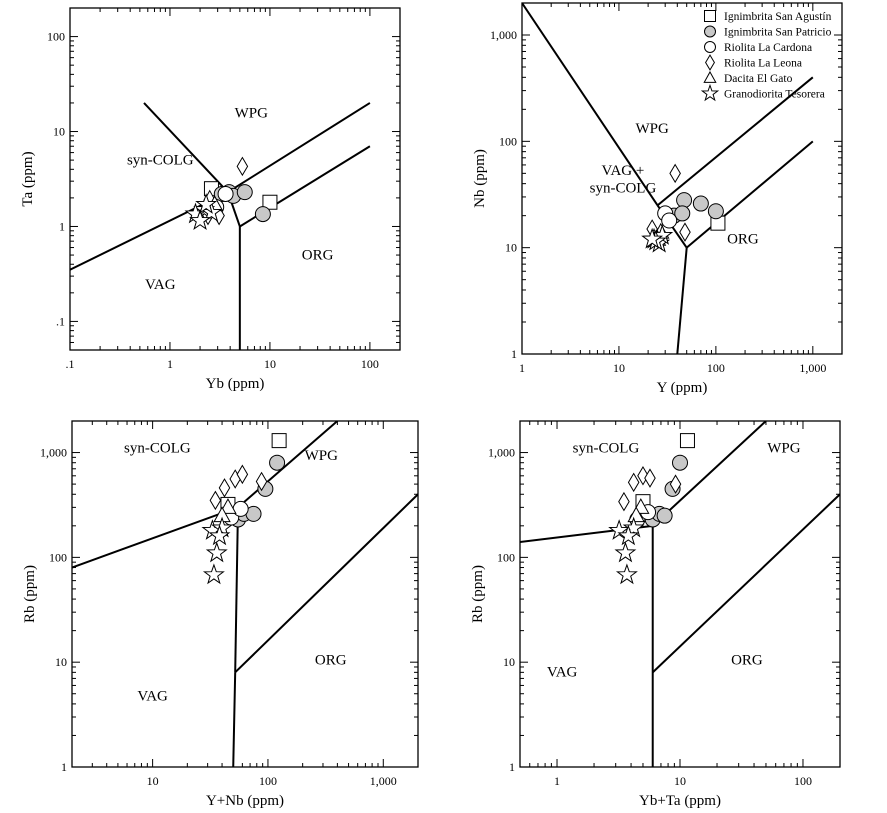  Describe the element at coordinates (28, 178) in the screenshot. I see `y-axis-label: Ta (ppm)` at that location.